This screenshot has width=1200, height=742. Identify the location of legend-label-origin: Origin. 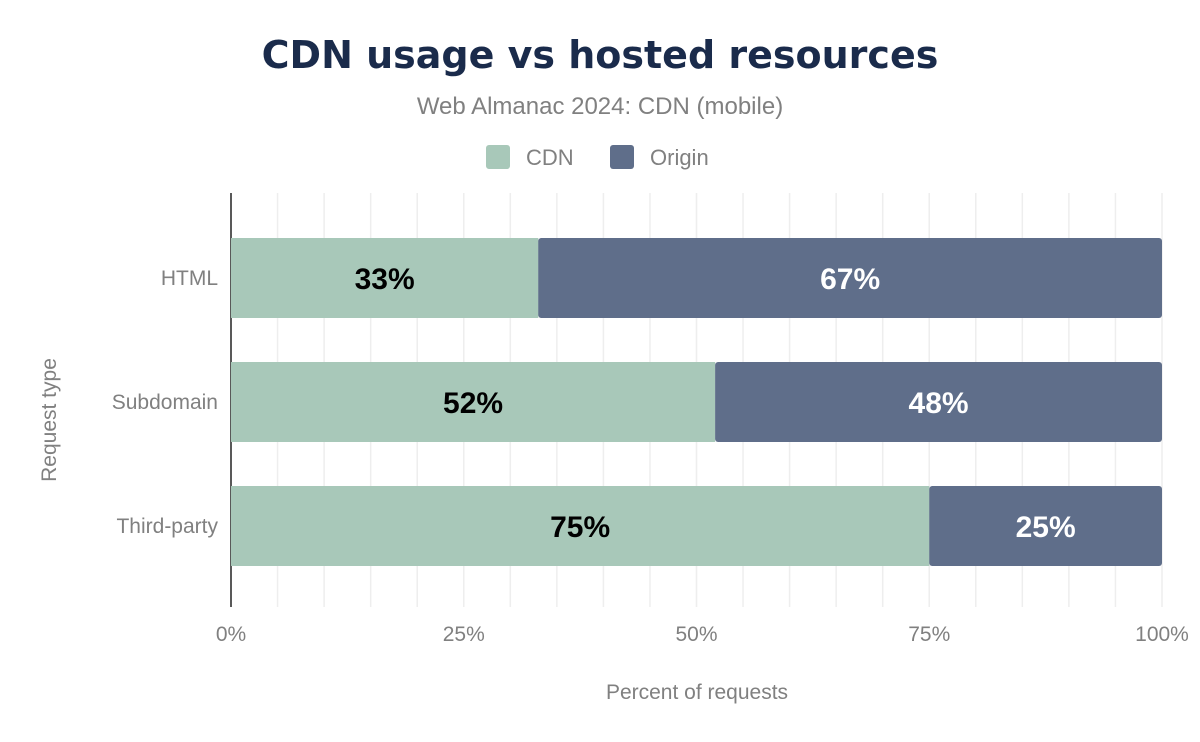
(679, 157).